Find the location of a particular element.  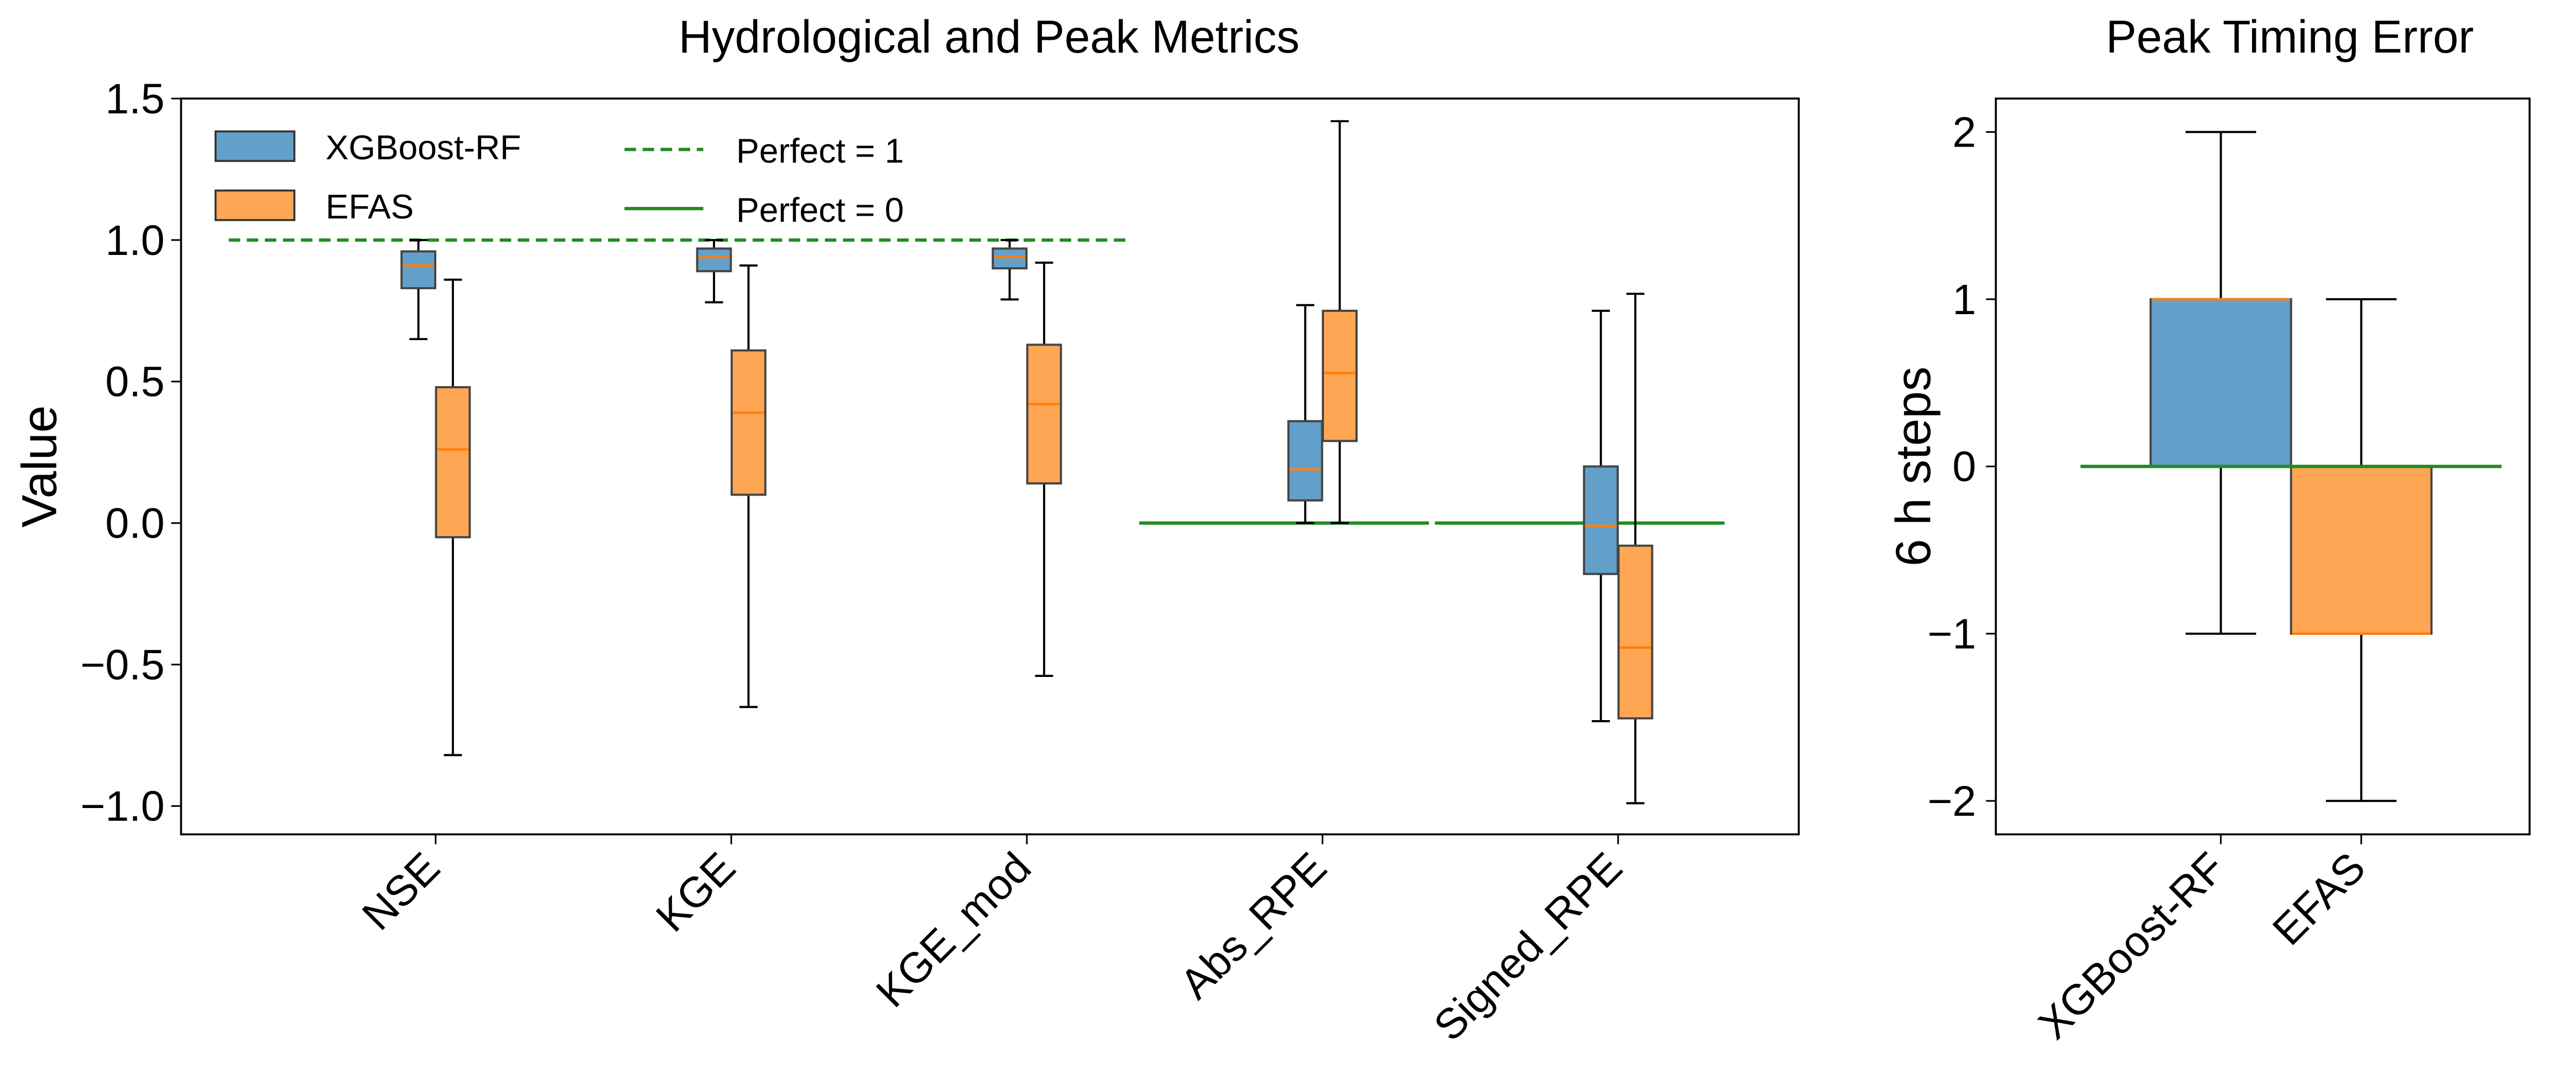

y-tick-label: 0 is located at coordinates (1964, 467).